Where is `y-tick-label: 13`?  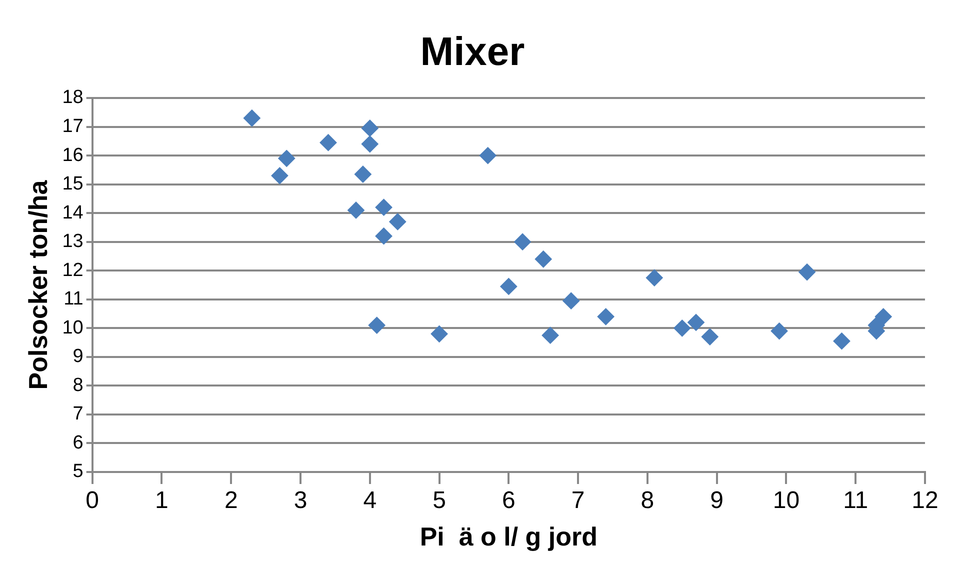
y-tick-label: 13 is located at coordinates (73, 241).